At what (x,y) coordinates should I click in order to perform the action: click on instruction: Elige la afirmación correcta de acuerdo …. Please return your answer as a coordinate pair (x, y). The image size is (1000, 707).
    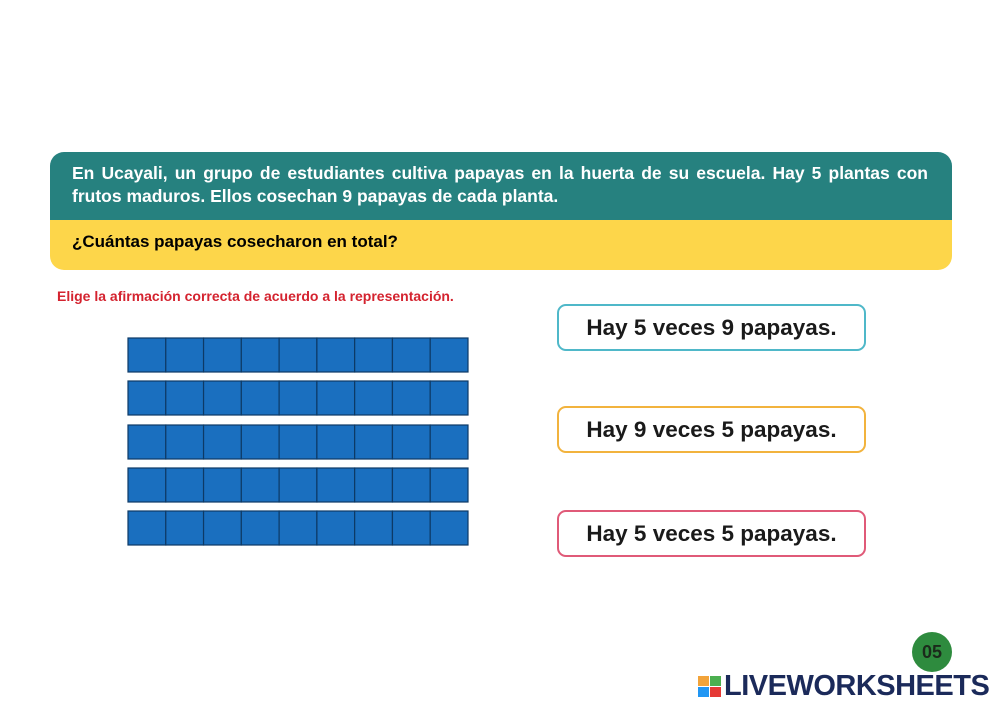
    Looking at the image, I should click on (255, 296).